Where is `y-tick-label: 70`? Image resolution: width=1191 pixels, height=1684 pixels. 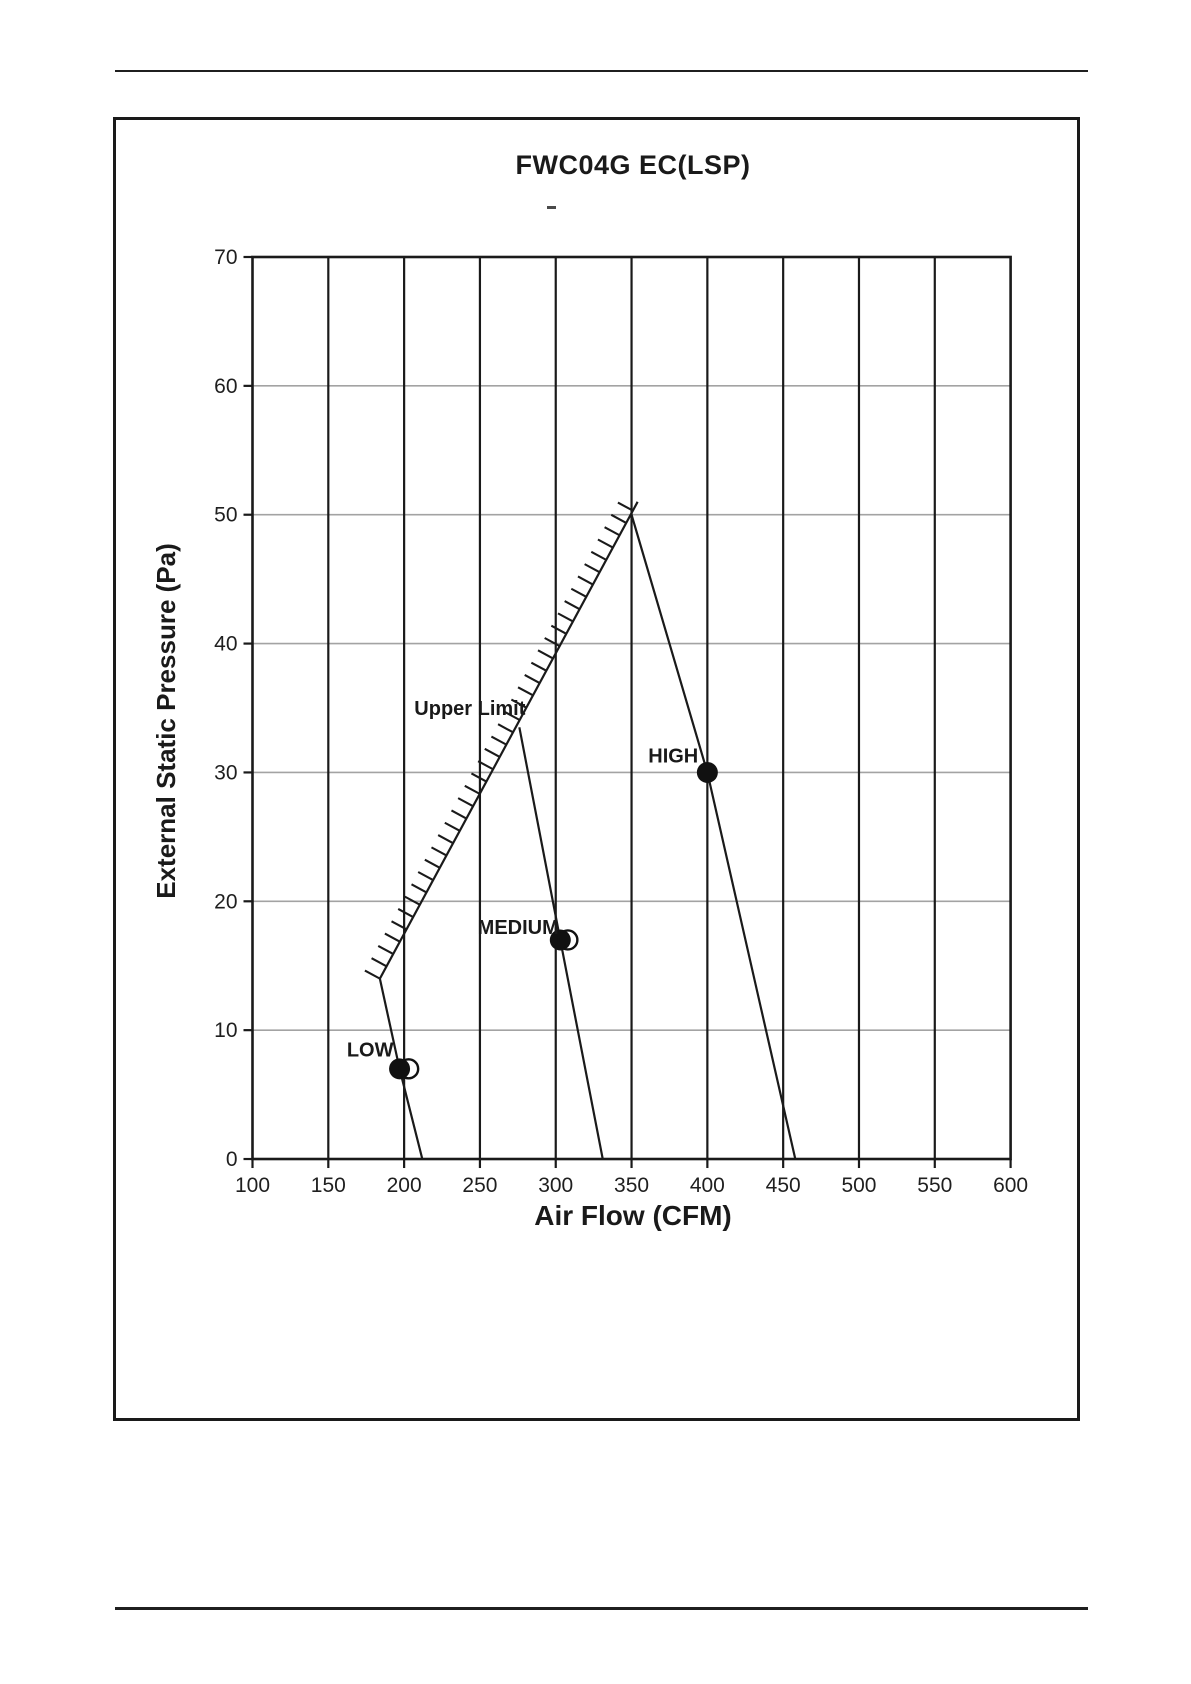
y-tick-label: 70 is located at coordinates (225, 257).